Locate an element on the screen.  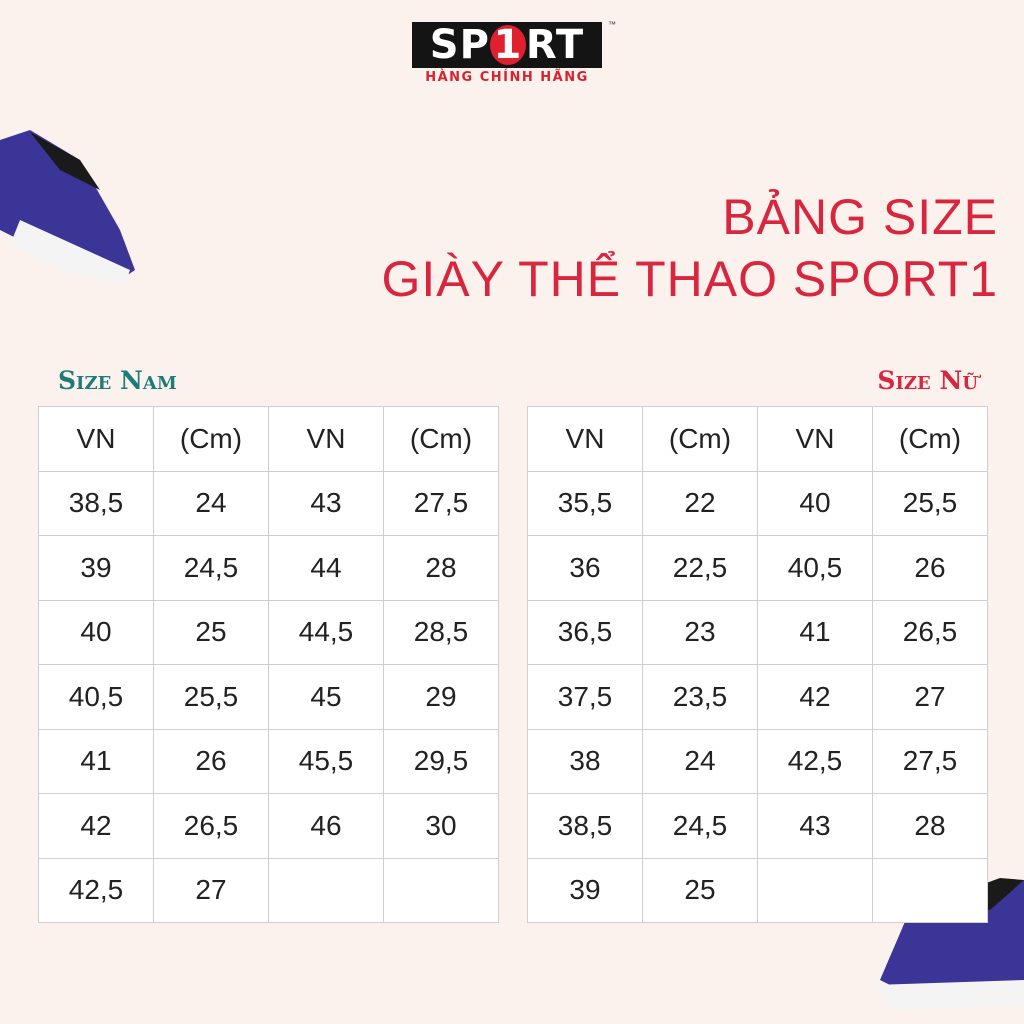
table-cell: 23 is located at coordinates (700, 632).